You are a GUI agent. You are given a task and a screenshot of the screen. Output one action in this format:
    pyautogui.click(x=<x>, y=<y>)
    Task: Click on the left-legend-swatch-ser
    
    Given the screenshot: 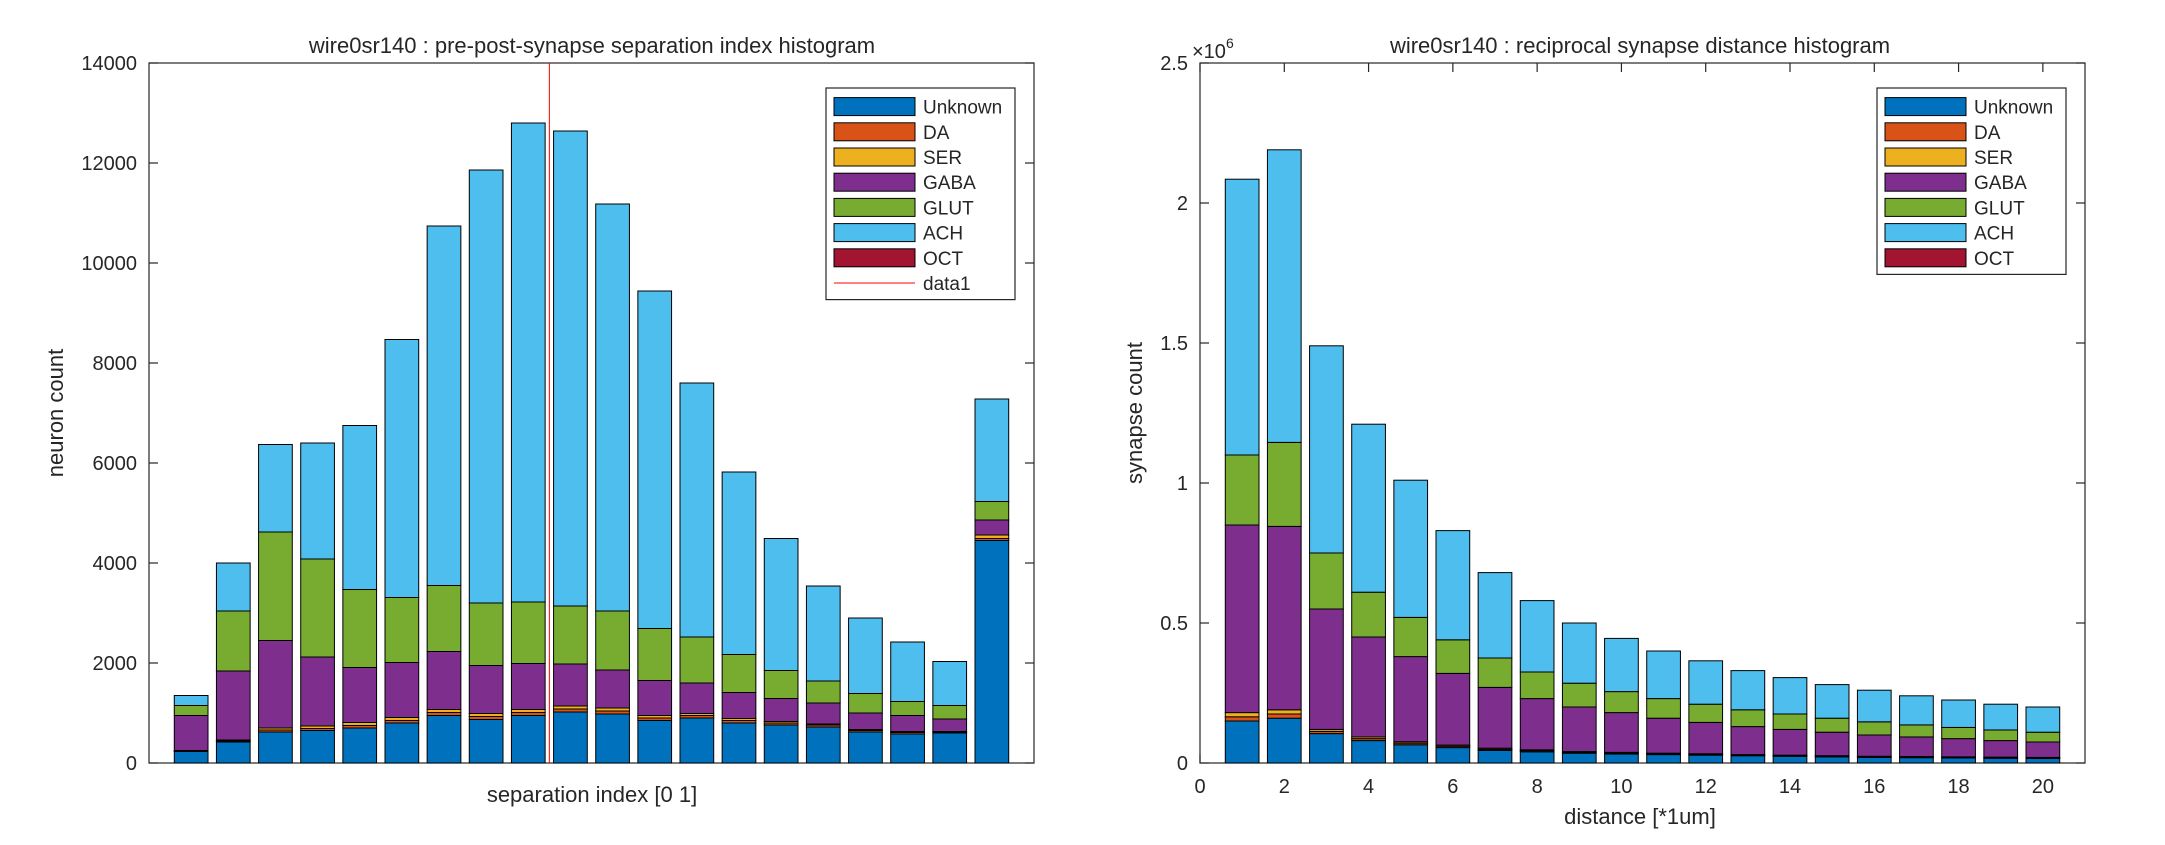 What is the action you would take?
    pyautogui.click(x=874, y=157)
    